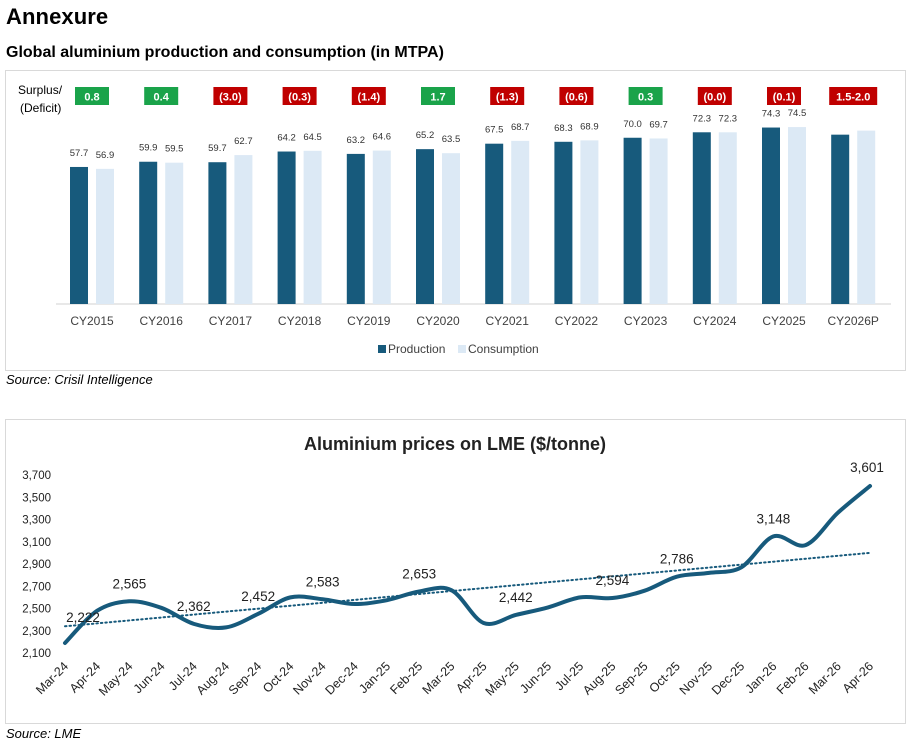  I want to click on category-tick-label: CY2017, so click(231, 321).